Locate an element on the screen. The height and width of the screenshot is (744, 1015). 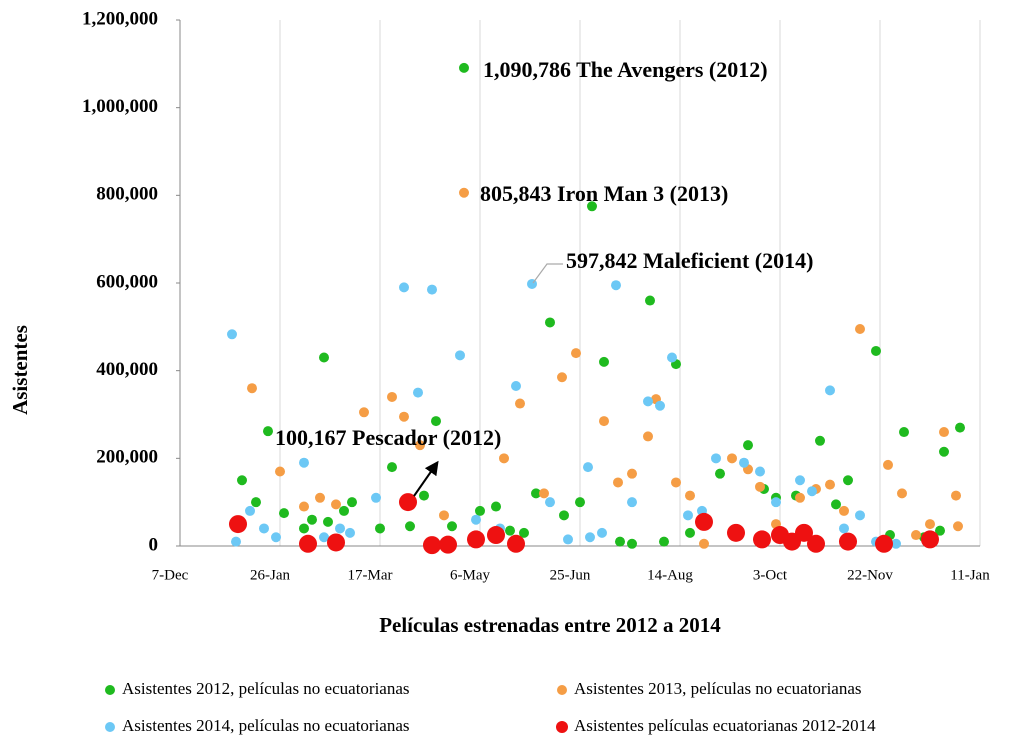
y-tick-label: 600,000 is located at coordinates (127, 281).